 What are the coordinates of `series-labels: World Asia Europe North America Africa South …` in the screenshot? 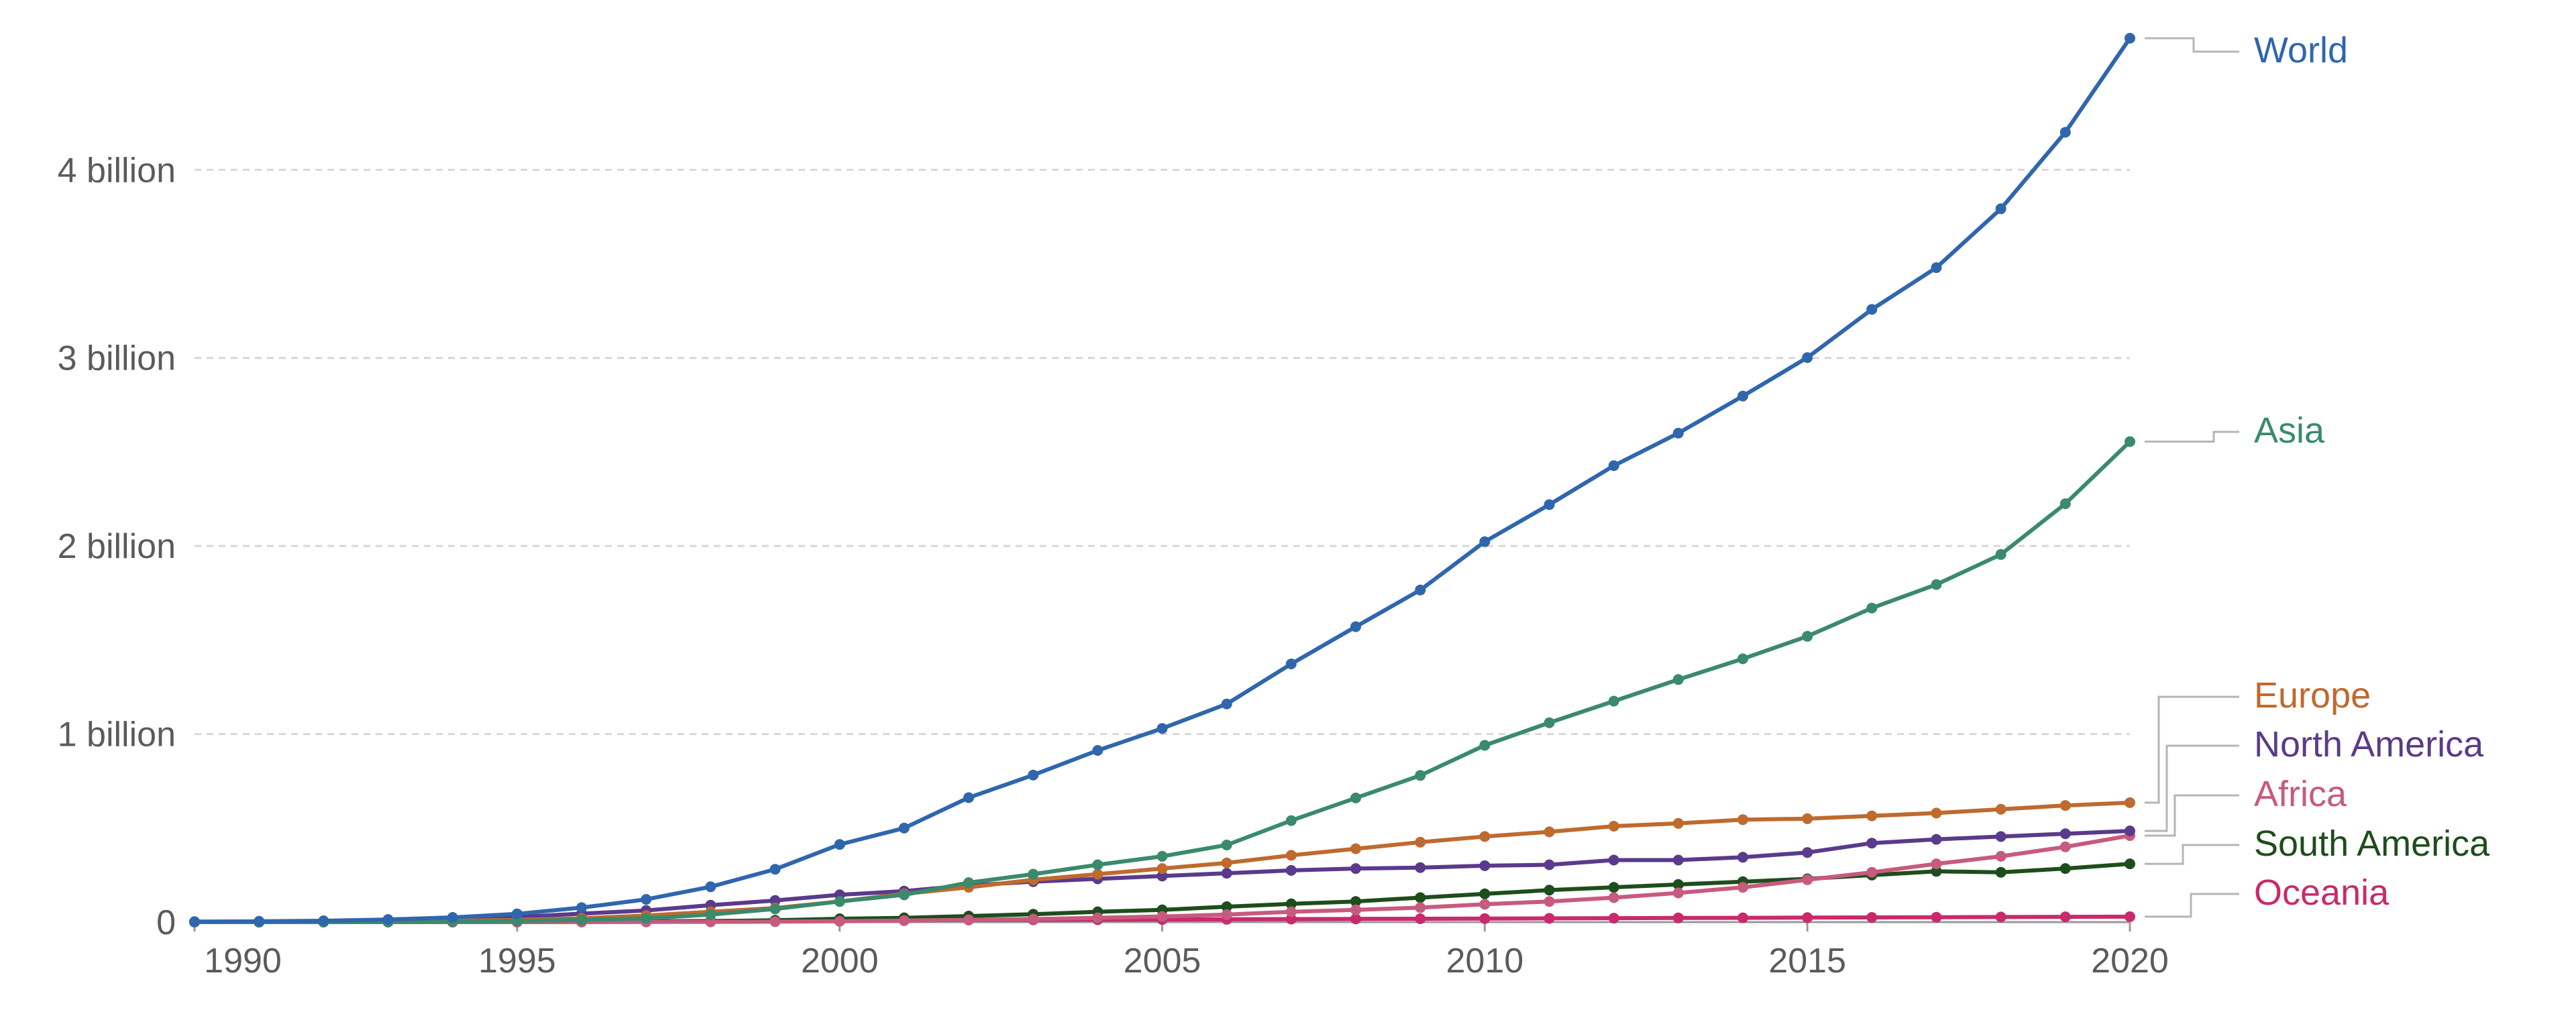 It's located at (2317, 474).